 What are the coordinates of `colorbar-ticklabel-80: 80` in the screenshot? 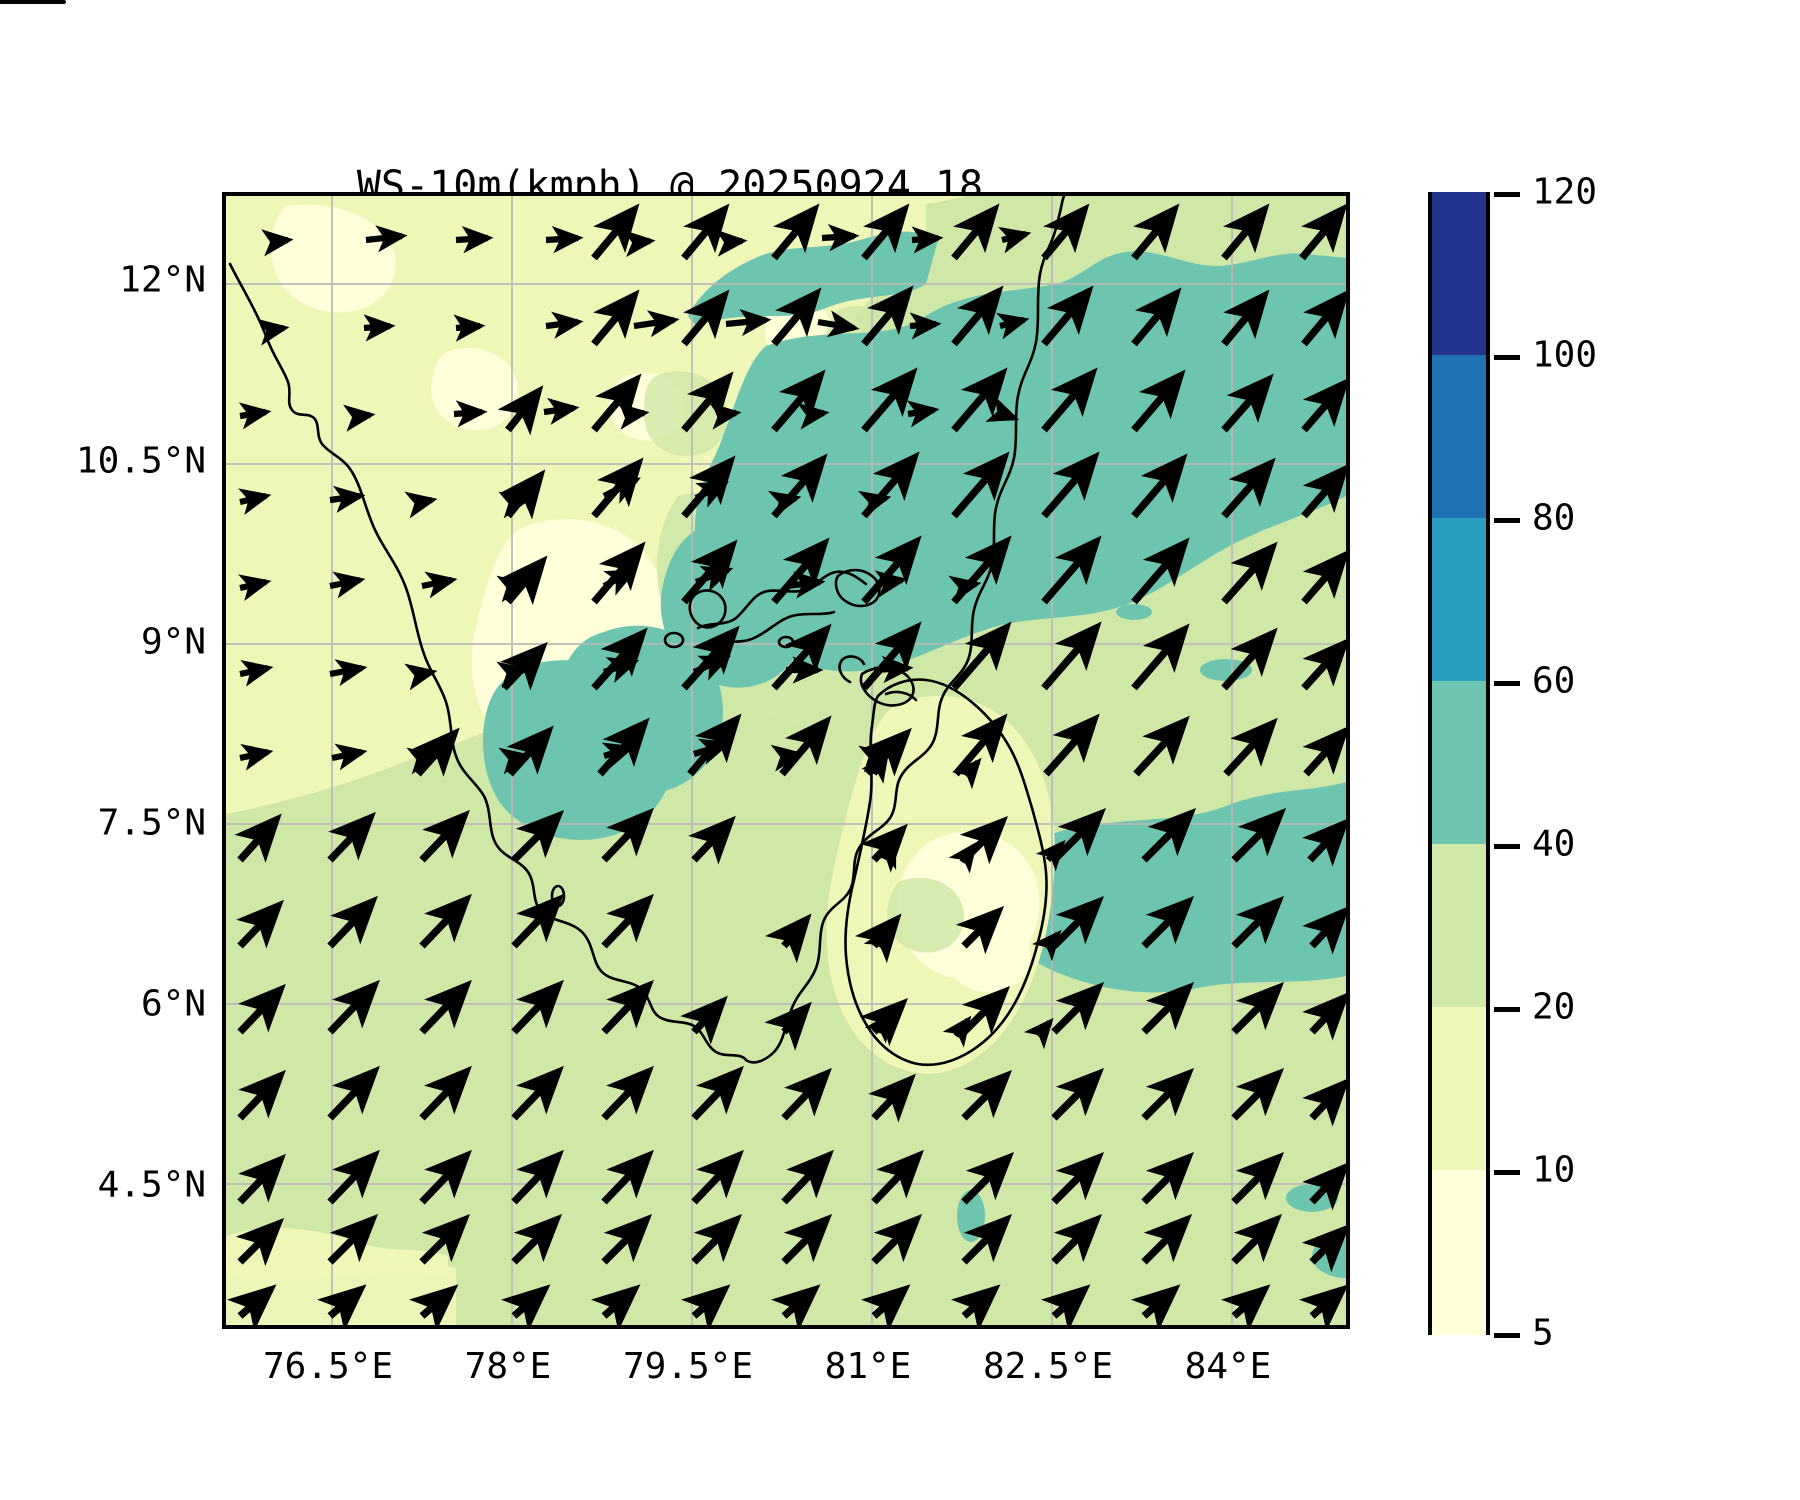 It's located at (1554, 518).